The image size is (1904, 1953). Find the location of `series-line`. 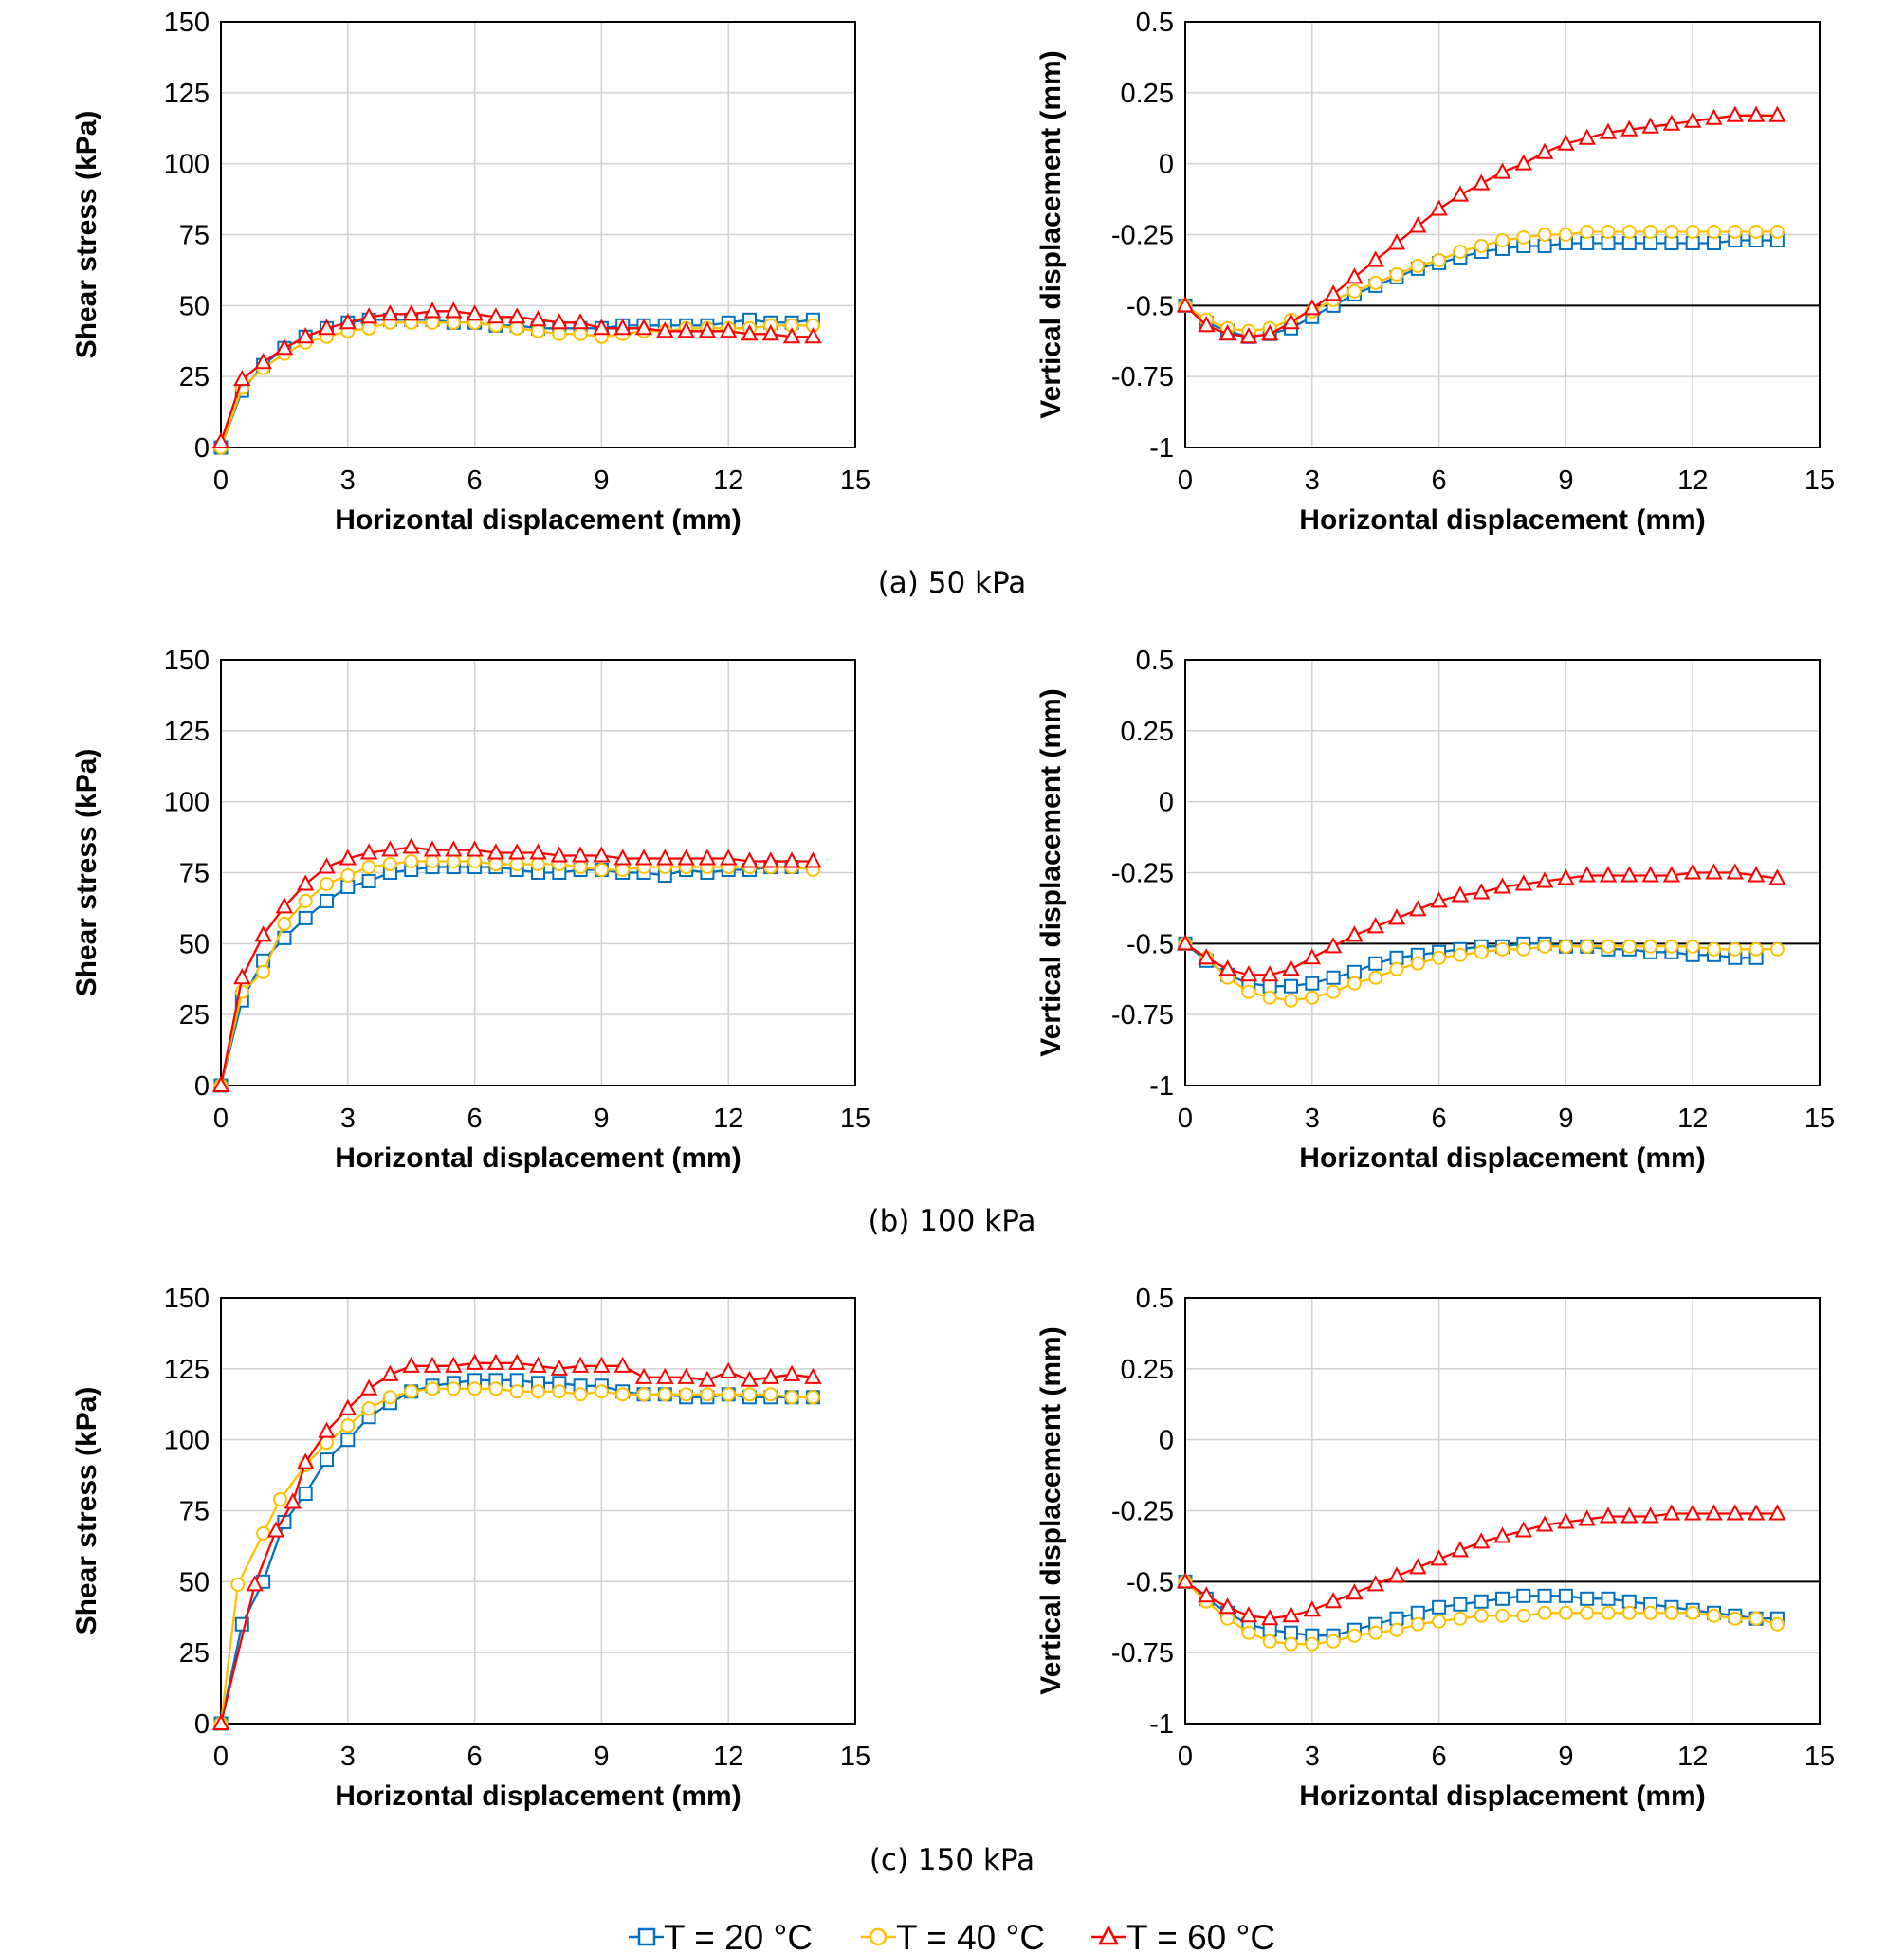

series-line is located at coordinates (1471, 965).